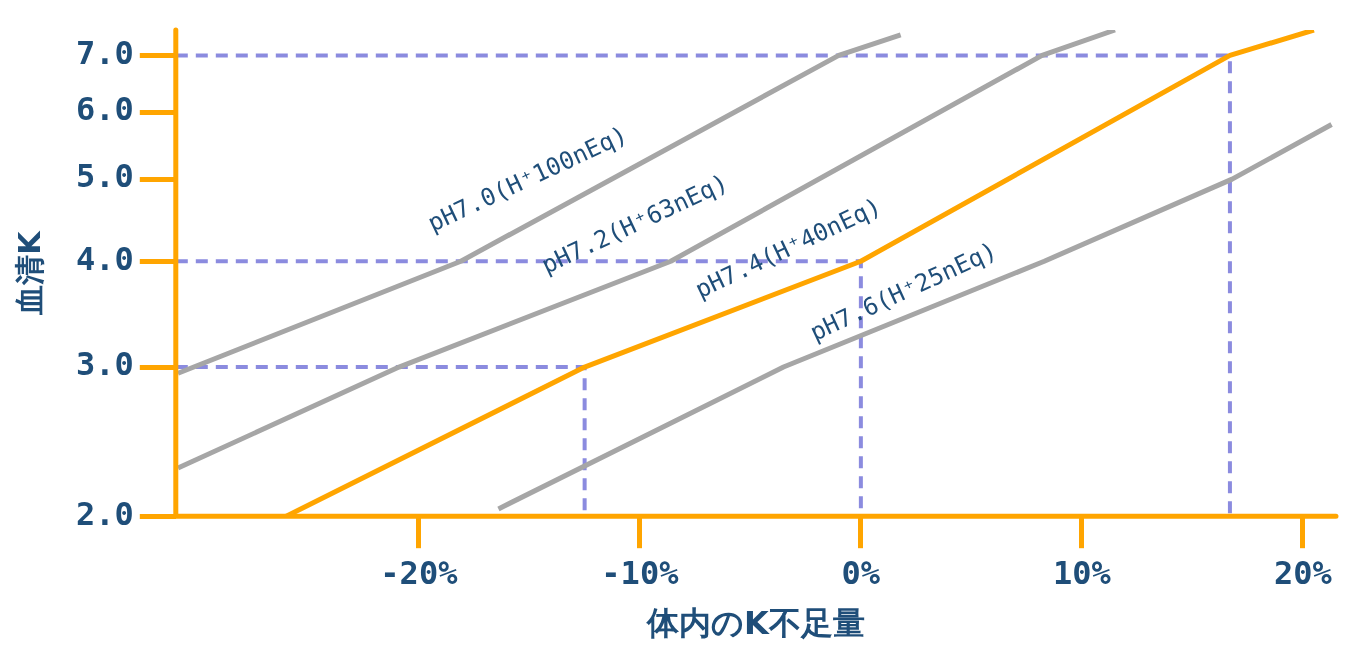  Describe the element at coordinates (1303, 572) in the screenshot. I see `x-tick-label: 20%` at that location.